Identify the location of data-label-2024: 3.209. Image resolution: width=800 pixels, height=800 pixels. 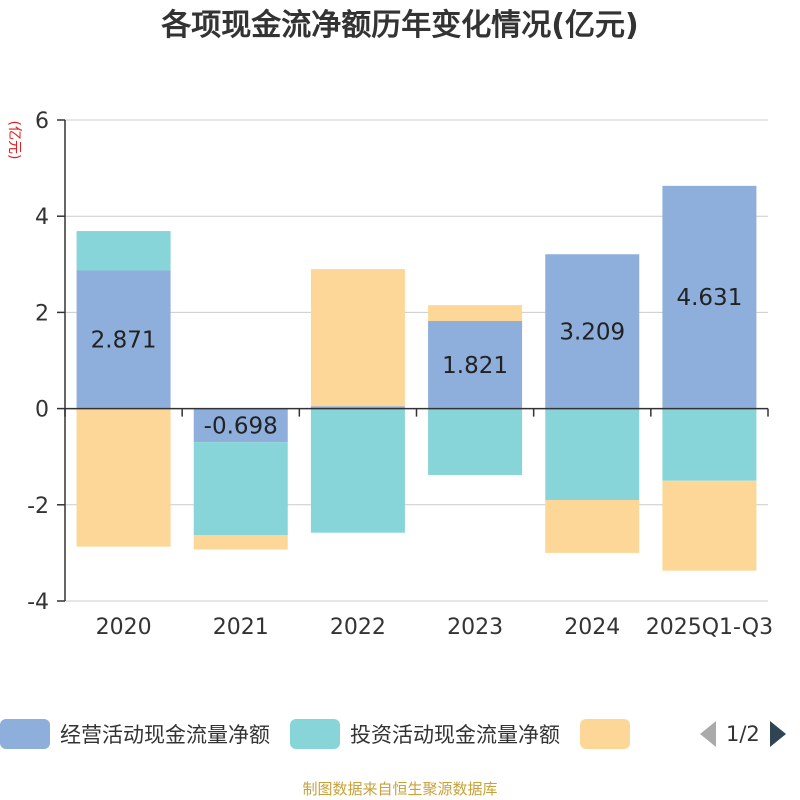
(592, 332).